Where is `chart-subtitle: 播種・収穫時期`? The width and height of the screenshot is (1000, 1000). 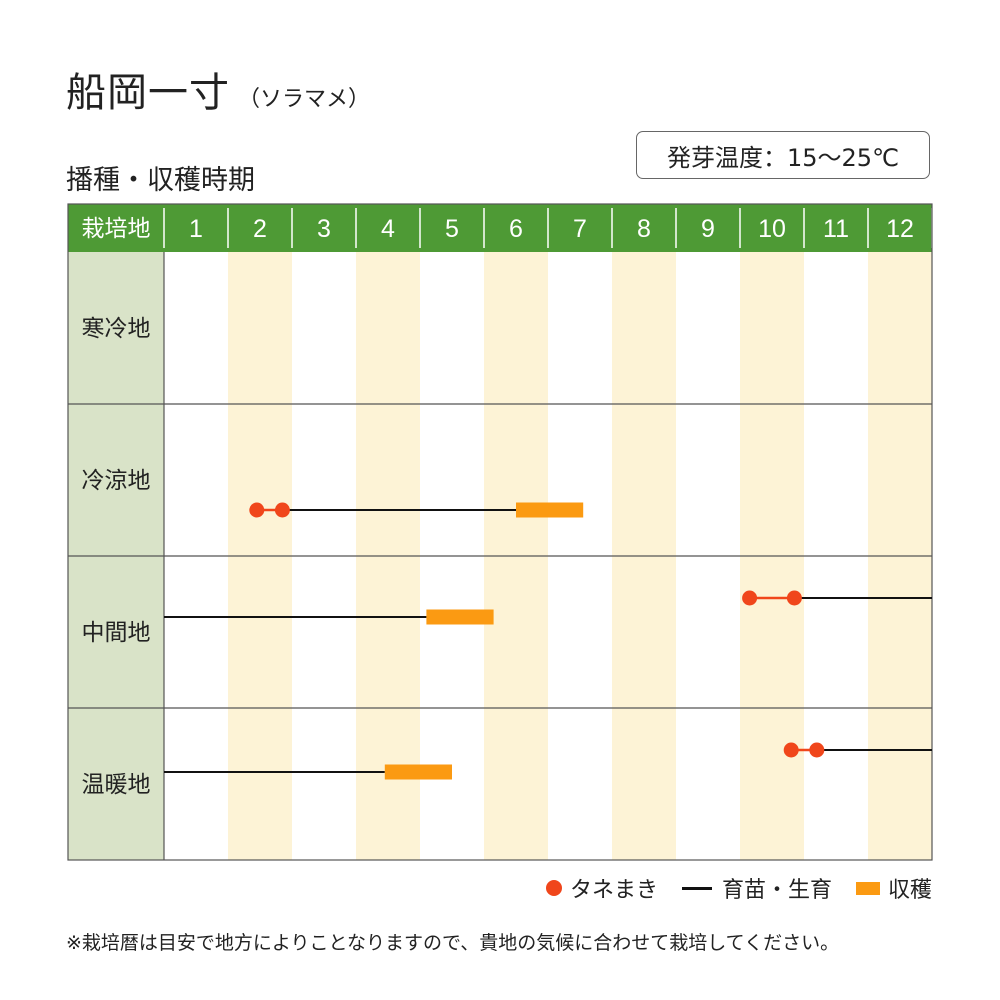
chart-subtitle: 播種・収穫時期 is located at coordinates (160, 180).